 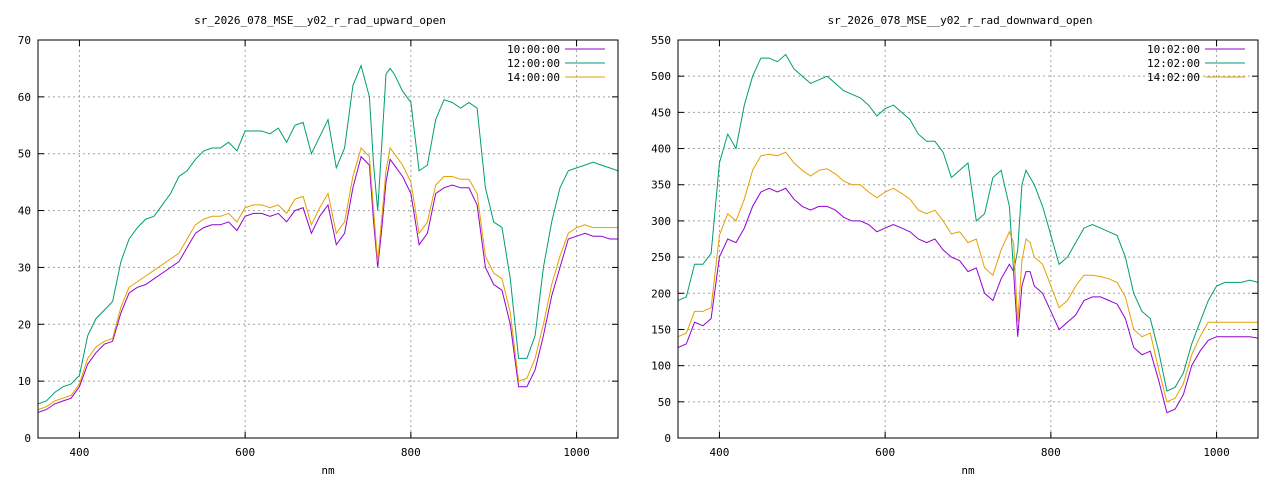 What do you see at coordinates (27, 438) in the screenshot?
I see `upward-y-tick-label: 0` at bounding box center [27, 438].